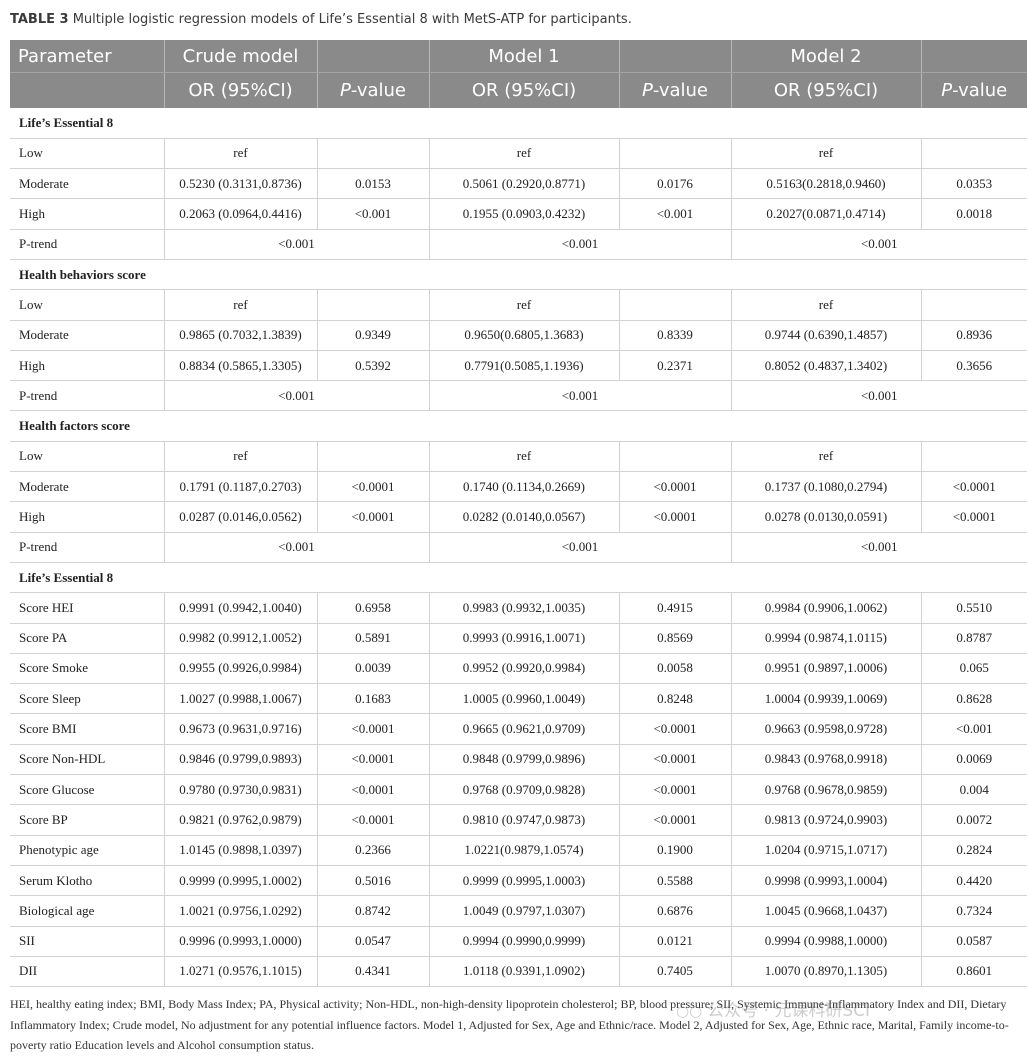 The width and height of the screenshot is (1028, 1056). Describe the element at coordinates (87, 941) in the screenshot. I see `row-label: SII` at that location.